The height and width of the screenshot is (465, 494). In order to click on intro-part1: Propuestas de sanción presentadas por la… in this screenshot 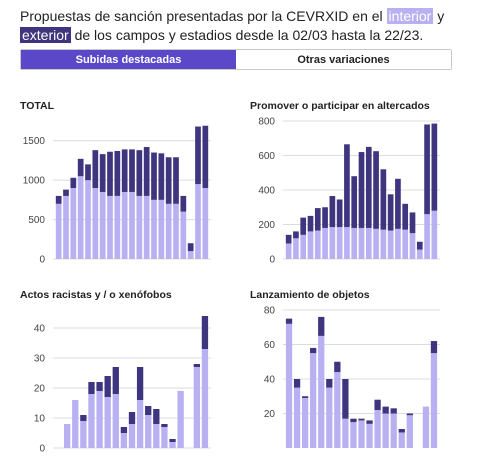, I will do `click(203, 16)`.